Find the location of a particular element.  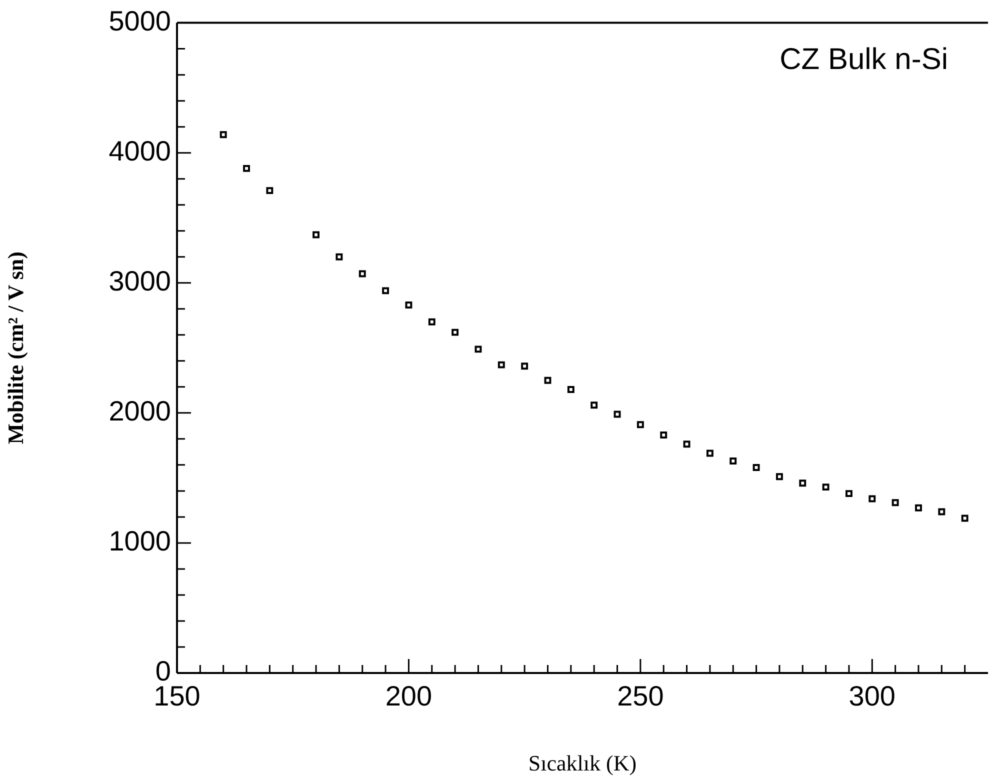

x-tick-label: 200 is located at coordinates (408, 696).